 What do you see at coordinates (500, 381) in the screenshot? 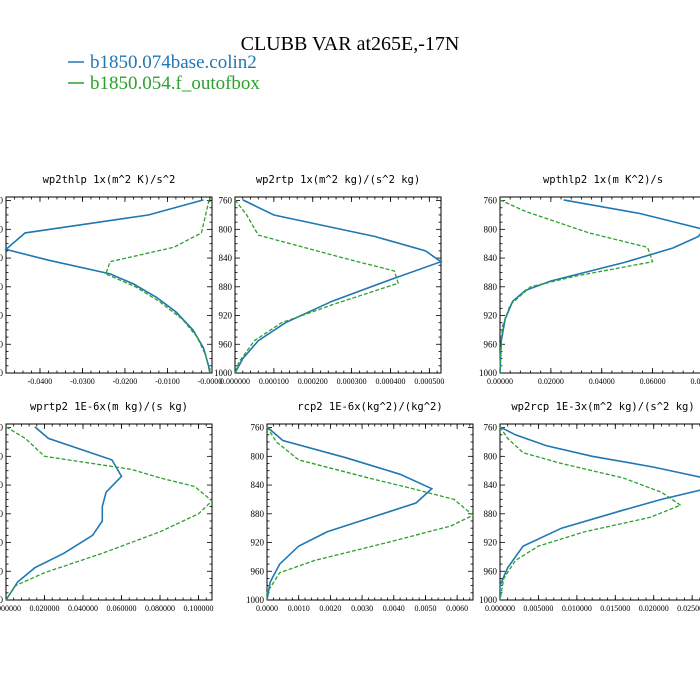
I see `x-tick-label: 0.00000` at bounding box center [500, 381].